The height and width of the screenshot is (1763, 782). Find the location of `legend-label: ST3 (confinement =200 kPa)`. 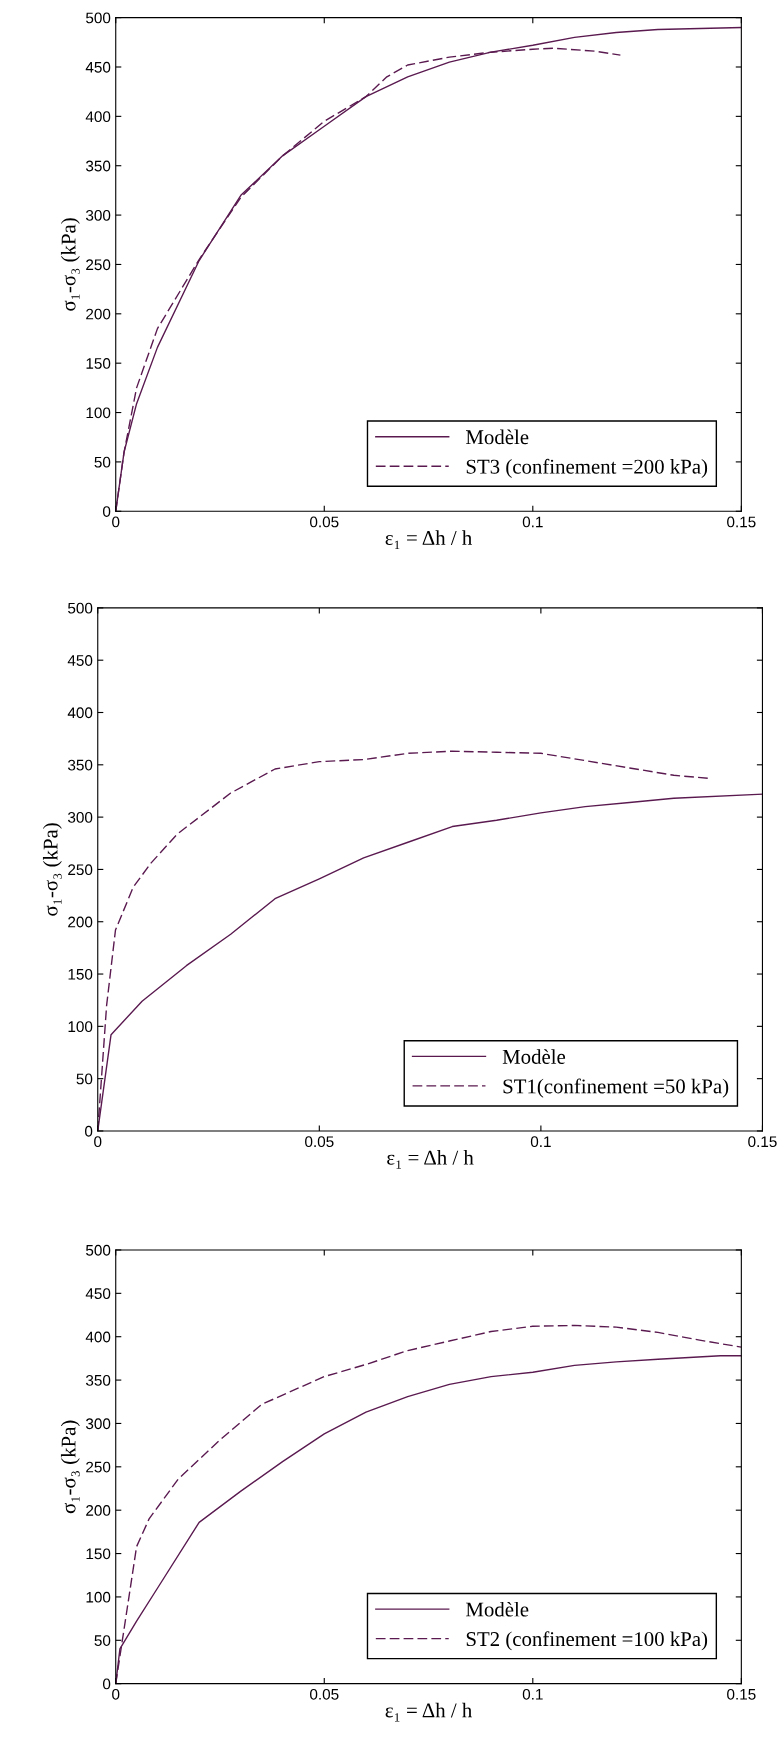

legend-label: ST3 (confinement =200 kPa) is located at coordinates (587, 468).